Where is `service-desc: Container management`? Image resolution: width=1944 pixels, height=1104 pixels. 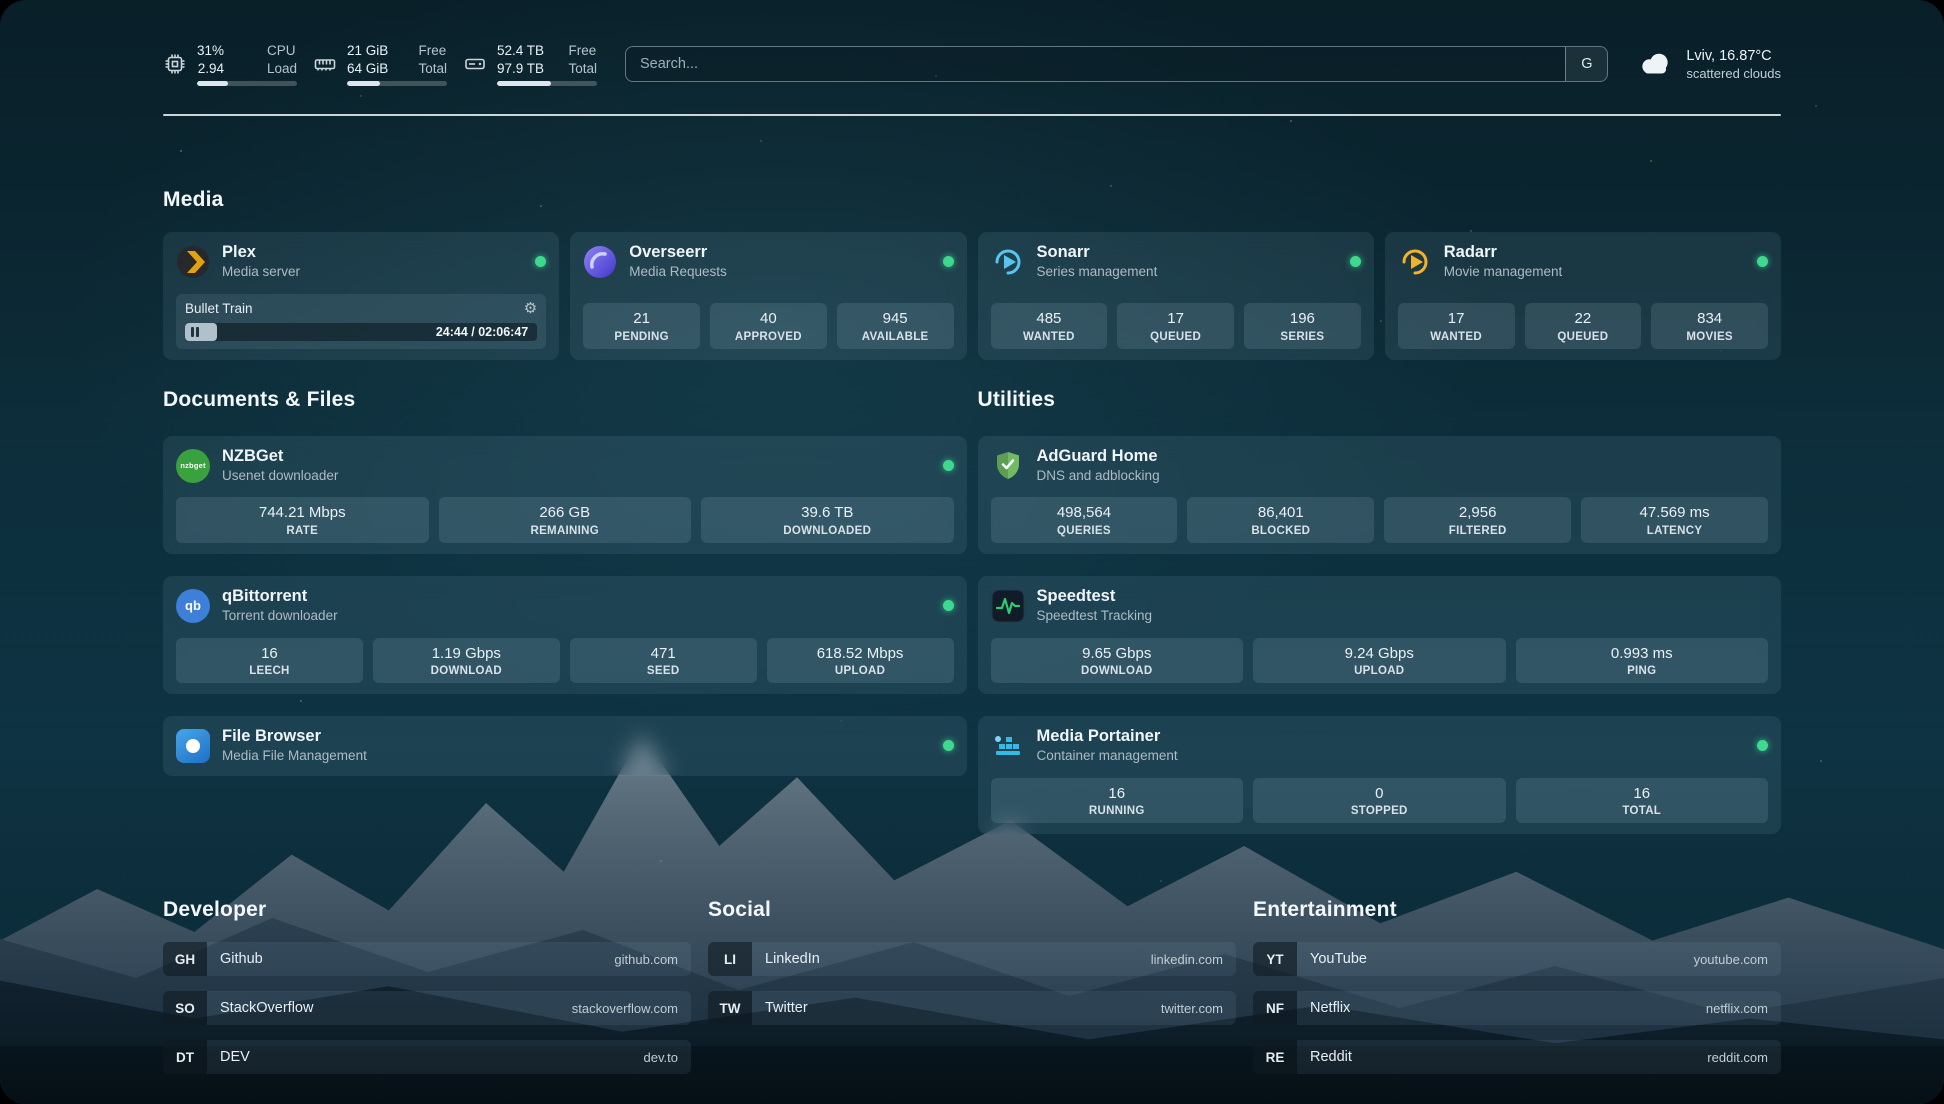 service-desc: Container management is located at coordinates (1107, 756).